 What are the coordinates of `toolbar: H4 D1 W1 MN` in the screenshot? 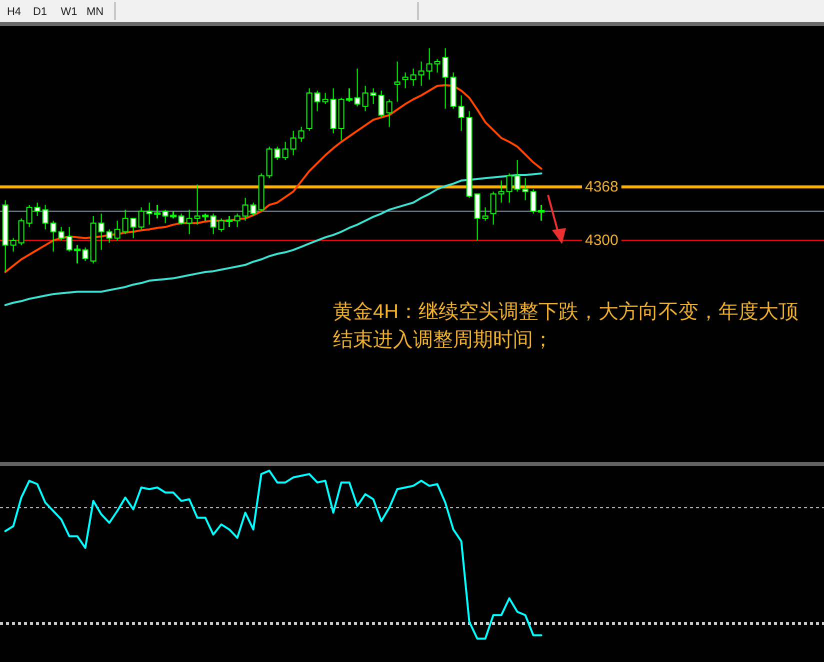 It's located at (412, 12).